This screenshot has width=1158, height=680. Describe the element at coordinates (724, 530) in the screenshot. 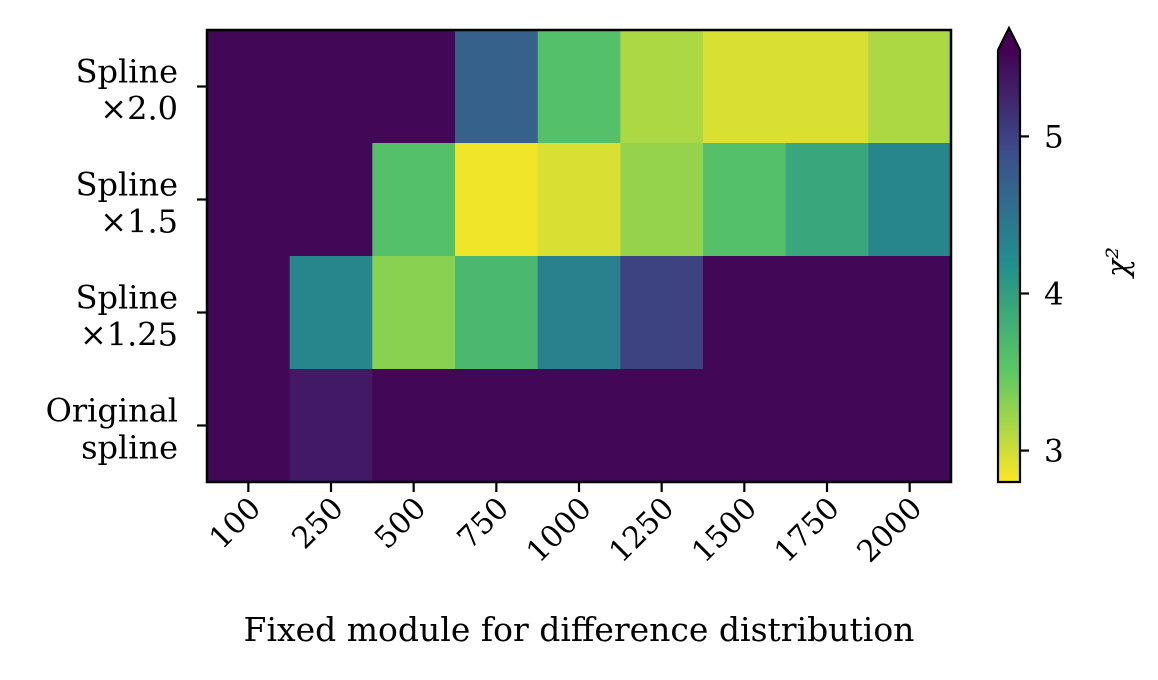

I see `x-tick-label: 1500` at that location.